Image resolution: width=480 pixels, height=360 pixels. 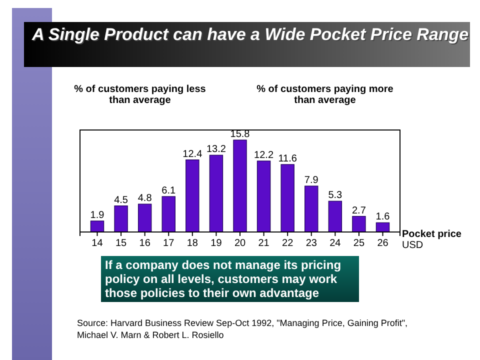 What do you see at coordinates (140, 95) in the screenshot?
I see `text: % of customers paying less than average` at bounding box center [140, 95].